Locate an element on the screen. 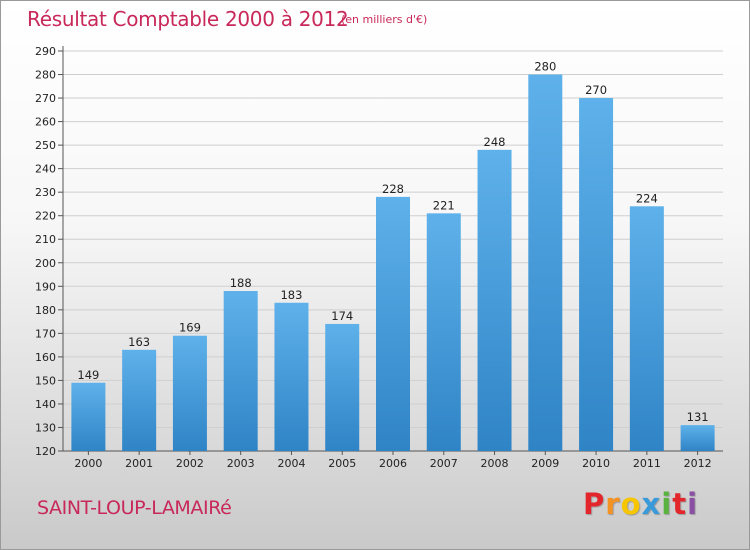  y-tick-label: 220 is located at coordinates (45, 216).